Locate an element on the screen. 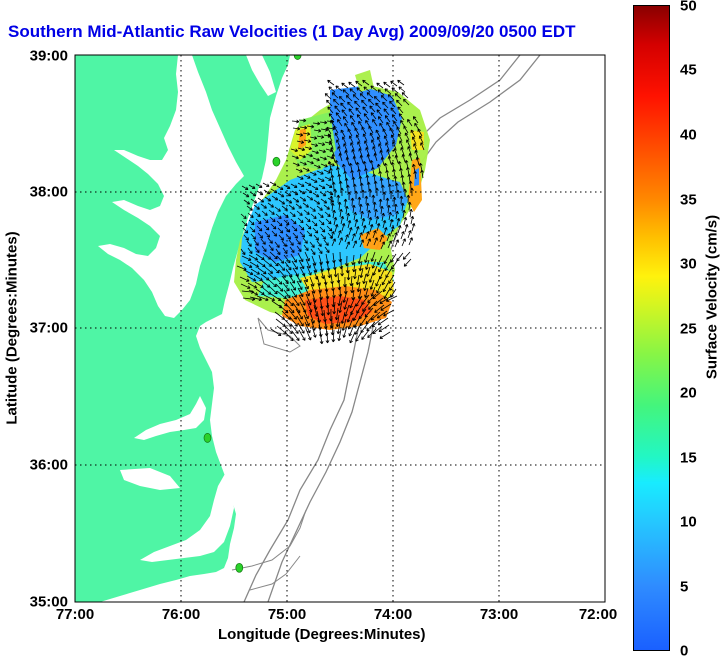  colorbar-tick-label: 35 is located at coordinates (688, 200).